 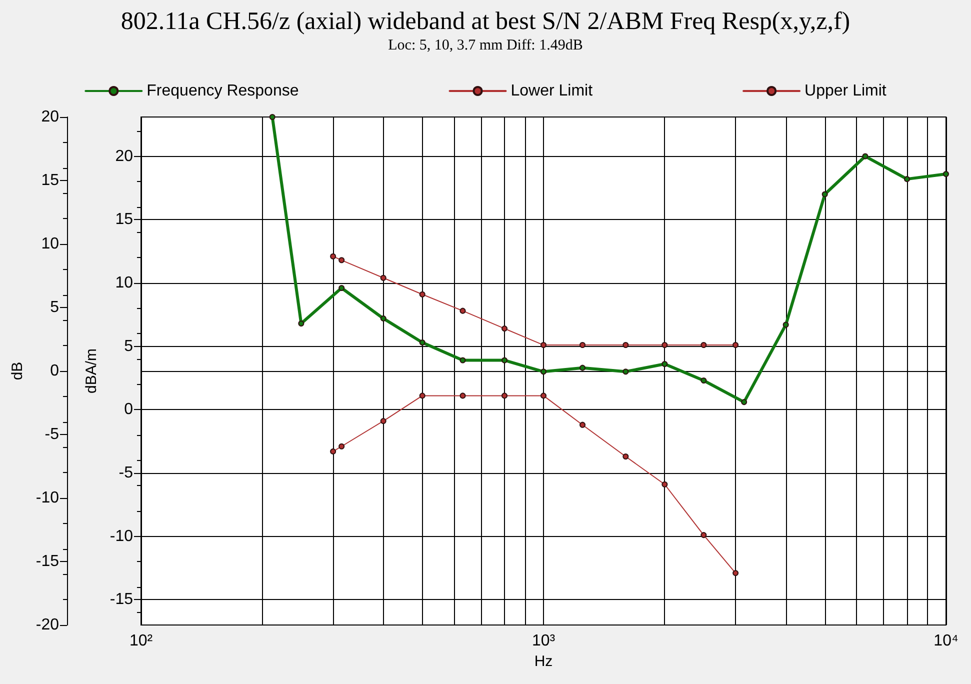 I want to click on legend-label: Upper Limit, so click(x=845, y=91).